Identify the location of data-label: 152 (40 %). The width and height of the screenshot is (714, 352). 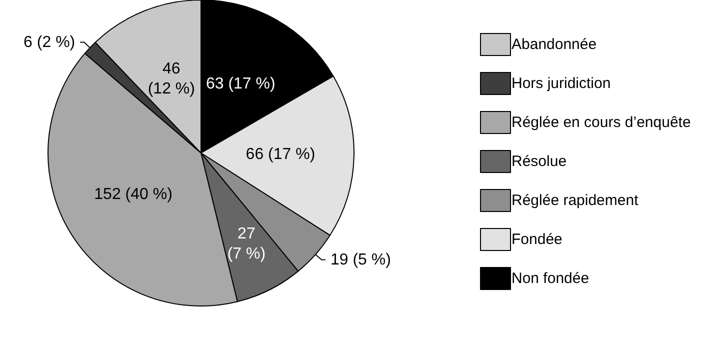
(133, 195).